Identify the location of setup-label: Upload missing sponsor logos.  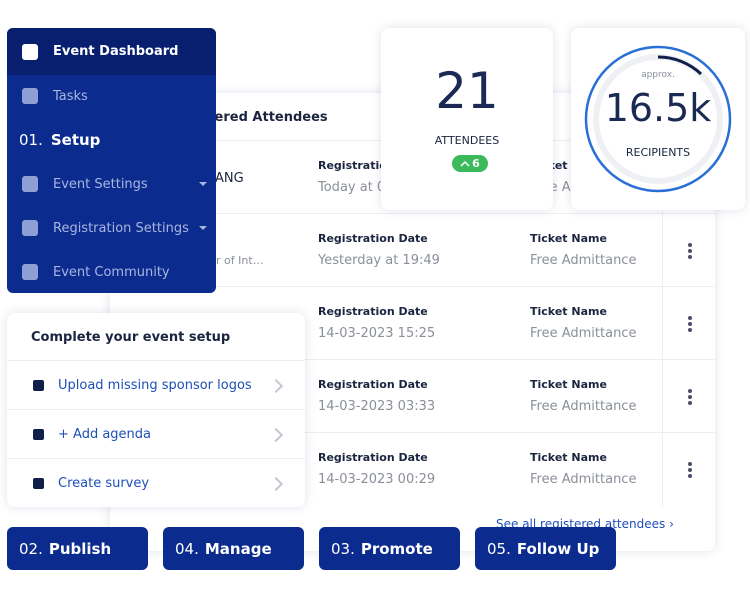
(155, 385).